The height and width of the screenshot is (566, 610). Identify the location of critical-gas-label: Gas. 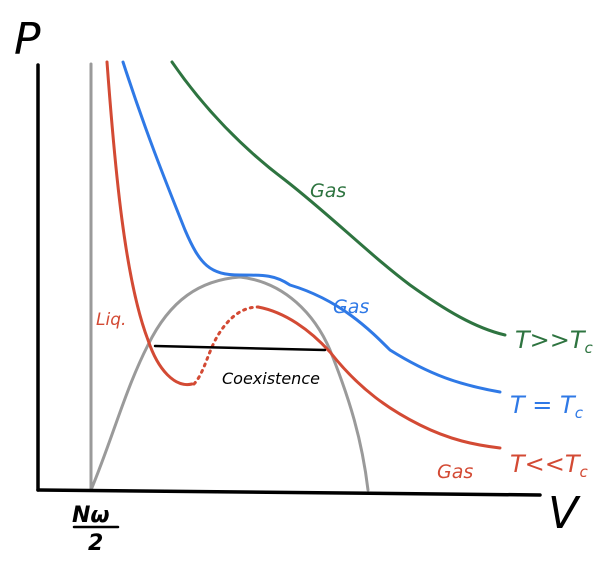
(351, 307).